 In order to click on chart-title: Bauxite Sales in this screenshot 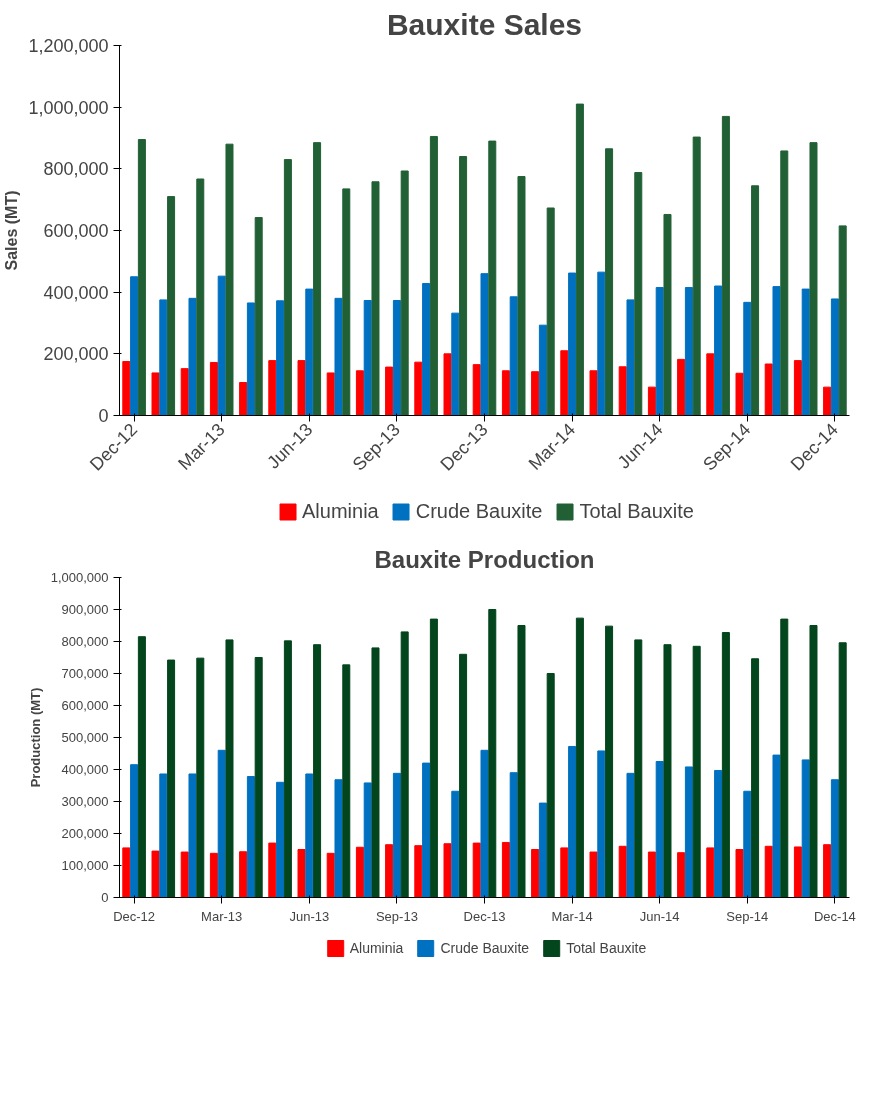, I will do `click(484, 24)`.